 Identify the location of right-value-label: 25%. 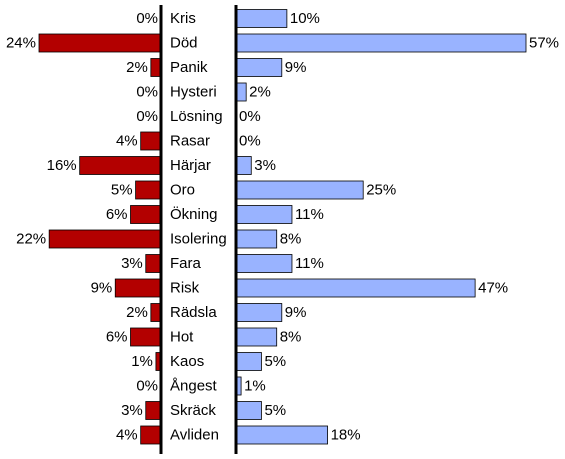
(381, 190).